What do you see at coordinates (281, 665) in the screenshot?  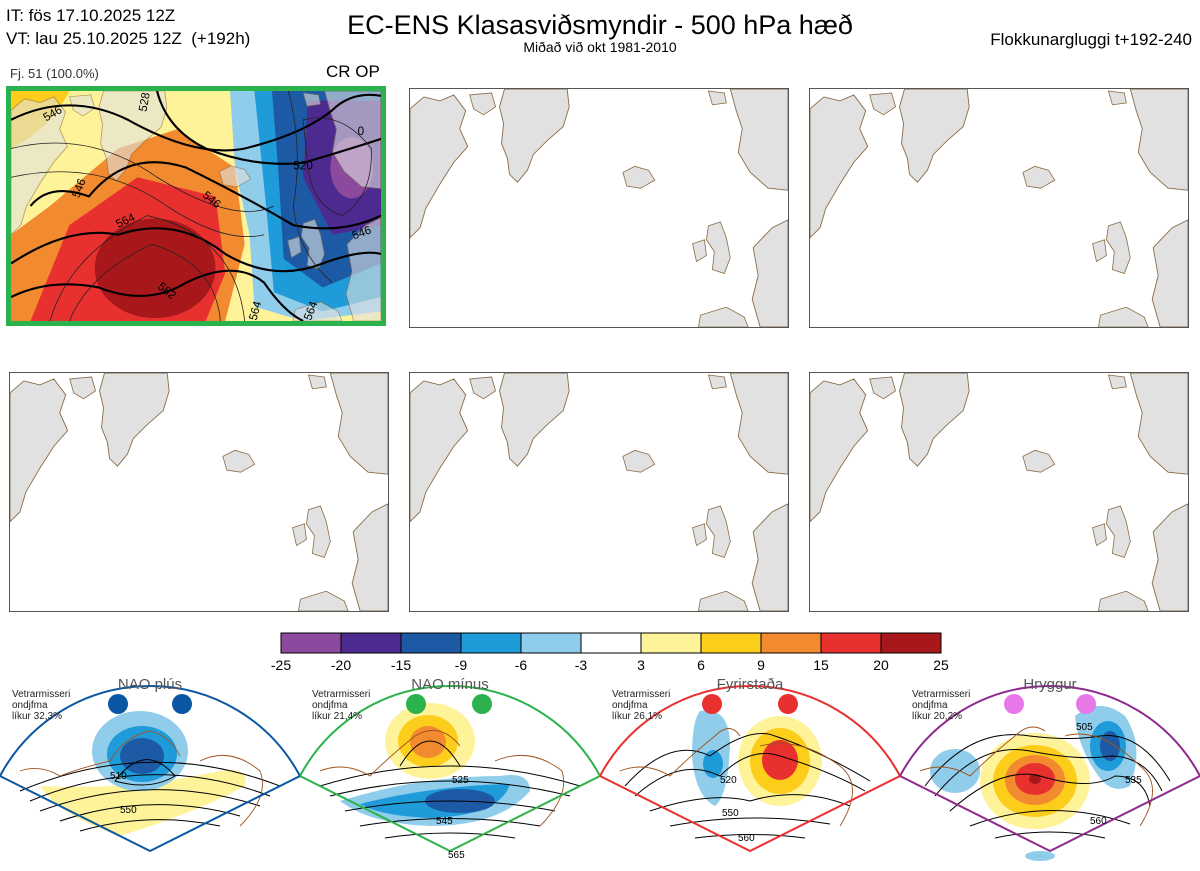 I see `colorbar-tick-label: -25` at bounding box center [281, 665].